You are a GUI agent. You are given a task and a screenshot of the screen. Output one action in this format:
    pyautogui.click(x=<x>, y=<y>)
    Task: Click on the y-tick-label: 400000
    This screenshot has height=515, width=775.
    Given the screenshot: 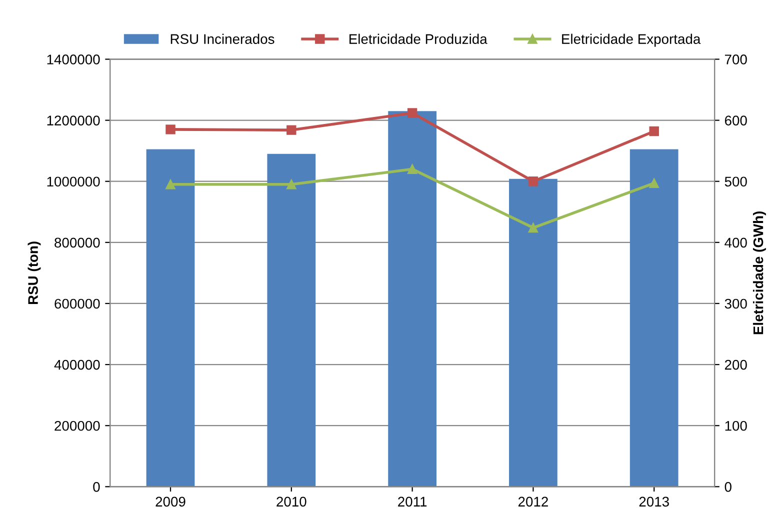 What is the action you would take?
    pyautogui.click(x=77, y=365)
    